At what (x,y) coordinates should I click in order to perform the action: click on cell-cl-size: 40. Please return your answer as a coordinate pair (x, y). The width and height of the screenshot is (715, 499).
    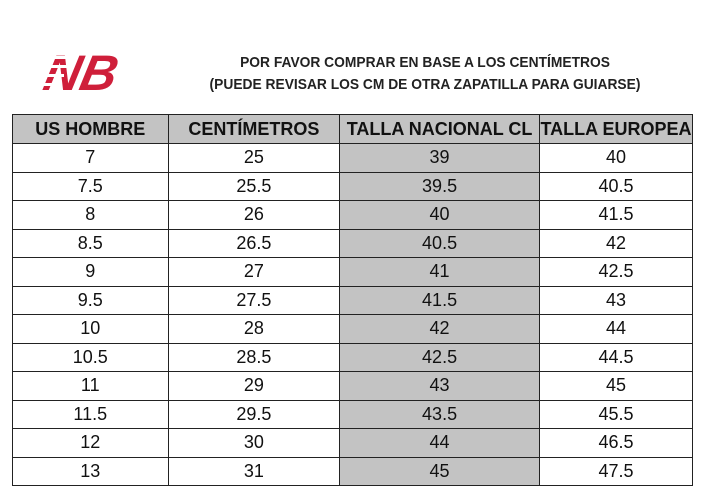
    Looking at the image, I should click on (439, 215).